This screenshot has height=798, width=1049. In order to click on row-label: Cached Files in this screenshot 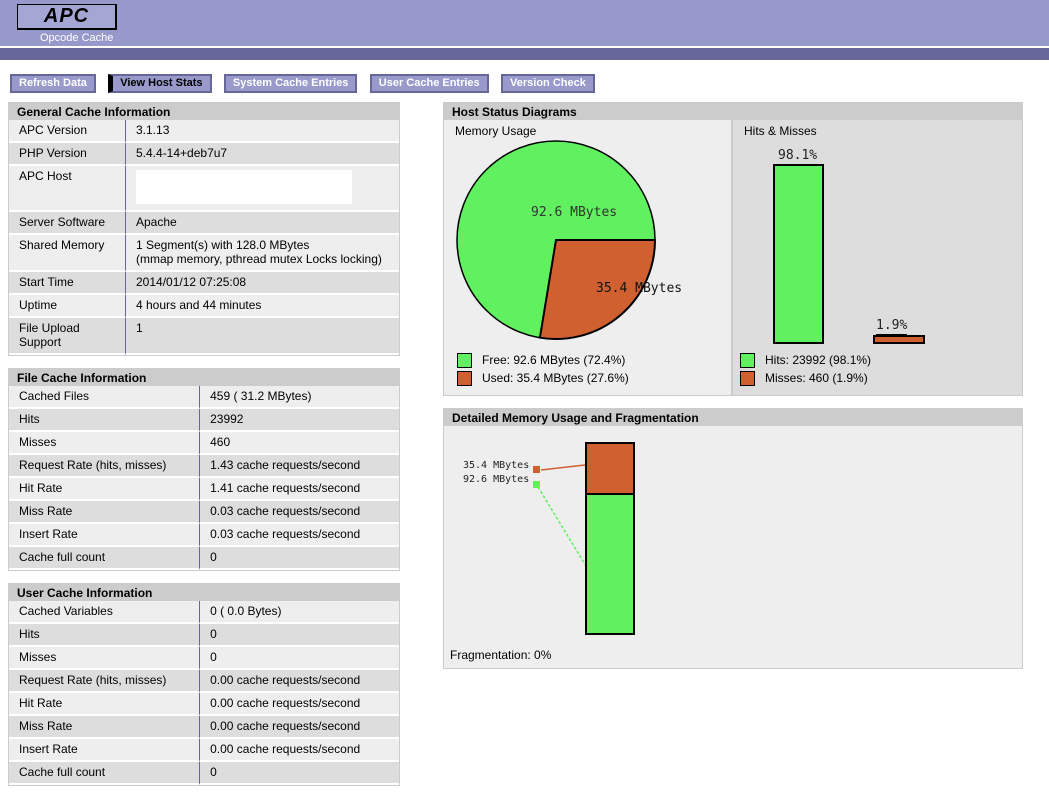, I will do `click(105, 397)`.